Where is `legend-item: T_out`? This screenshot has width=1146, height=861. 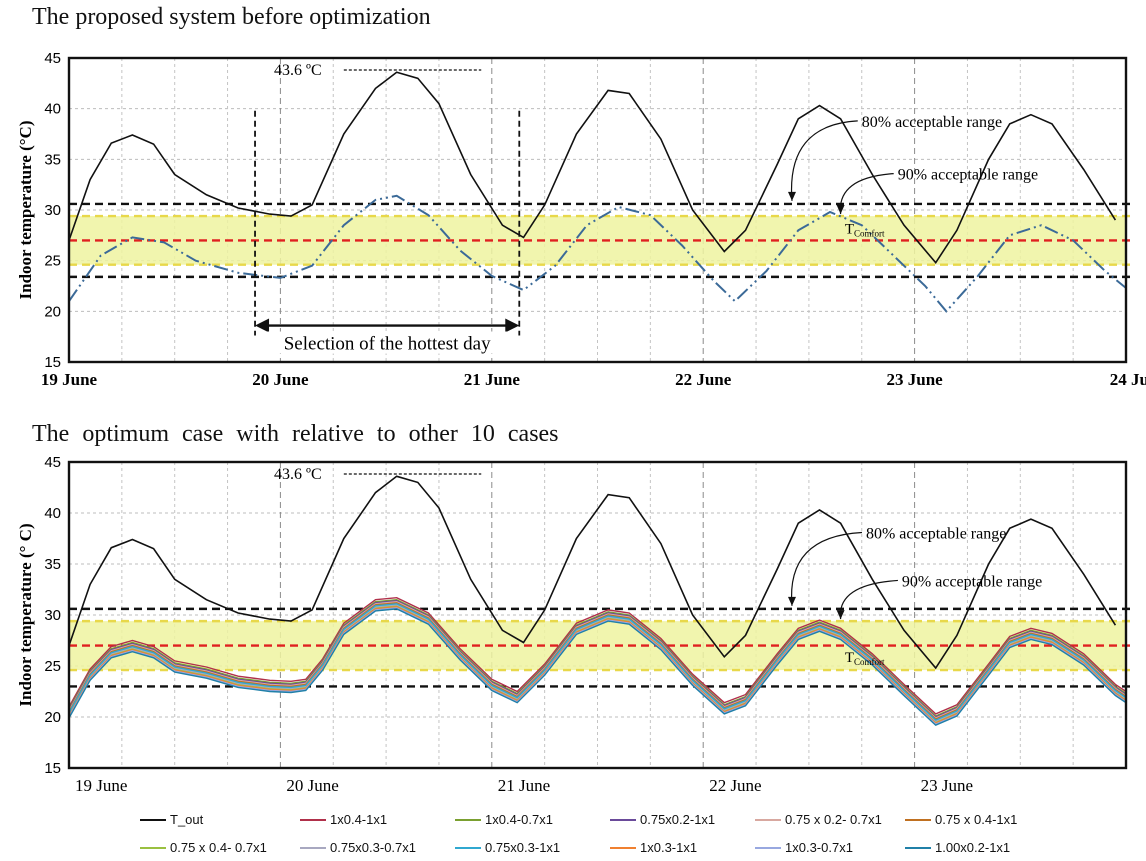 legend-item: T_out is located at coordinates (171, 819).